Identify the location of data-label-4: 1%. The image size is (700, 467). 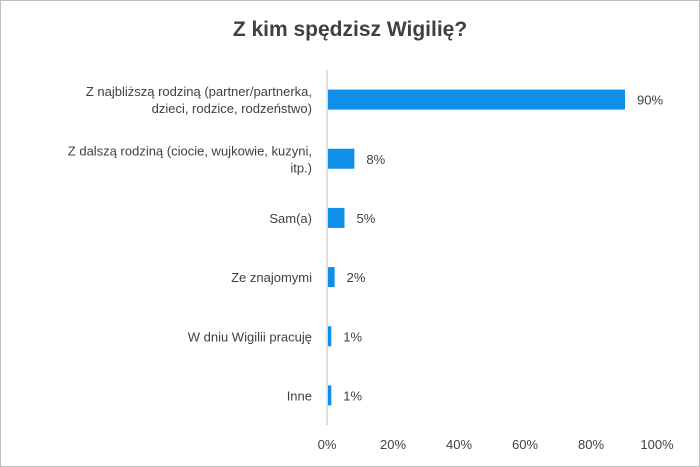
(352, 336).